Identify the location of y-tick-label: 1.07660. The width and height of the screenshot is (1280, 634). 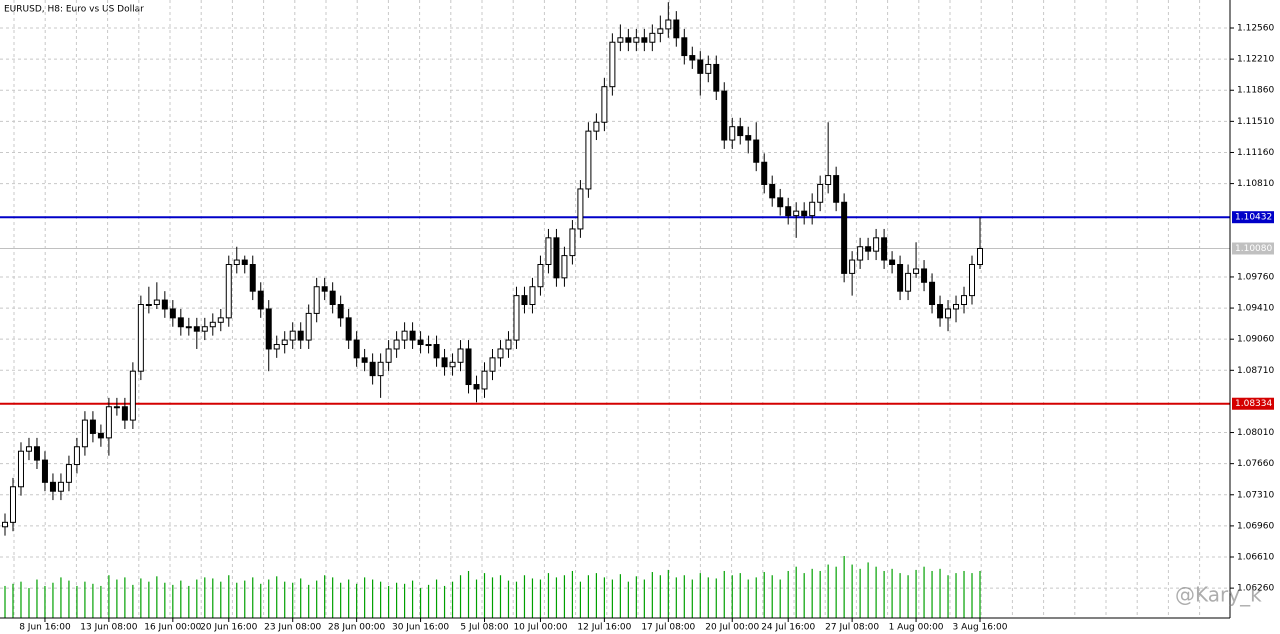
(1255, 464).